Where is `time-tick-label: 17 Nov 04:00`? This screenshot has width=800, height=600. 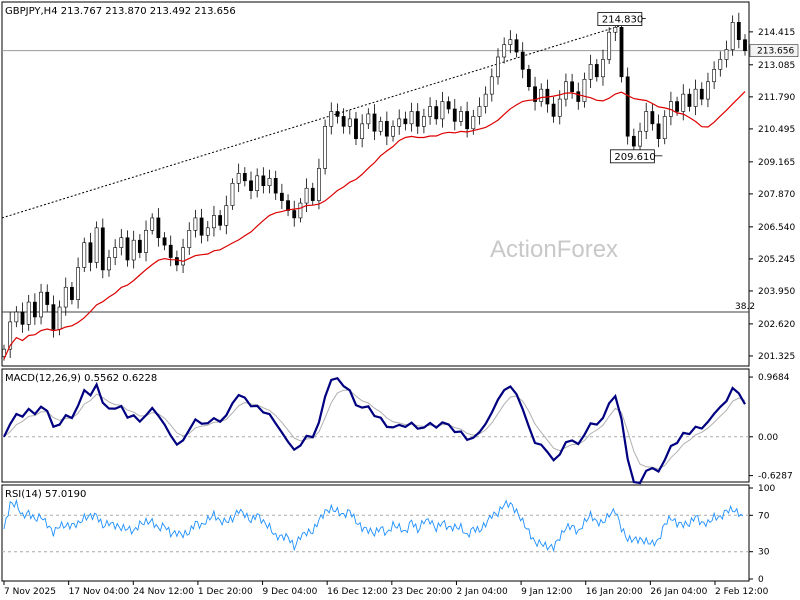
time-tick-label: 17 Nov 04:00 is located at coordinates (99, 592).